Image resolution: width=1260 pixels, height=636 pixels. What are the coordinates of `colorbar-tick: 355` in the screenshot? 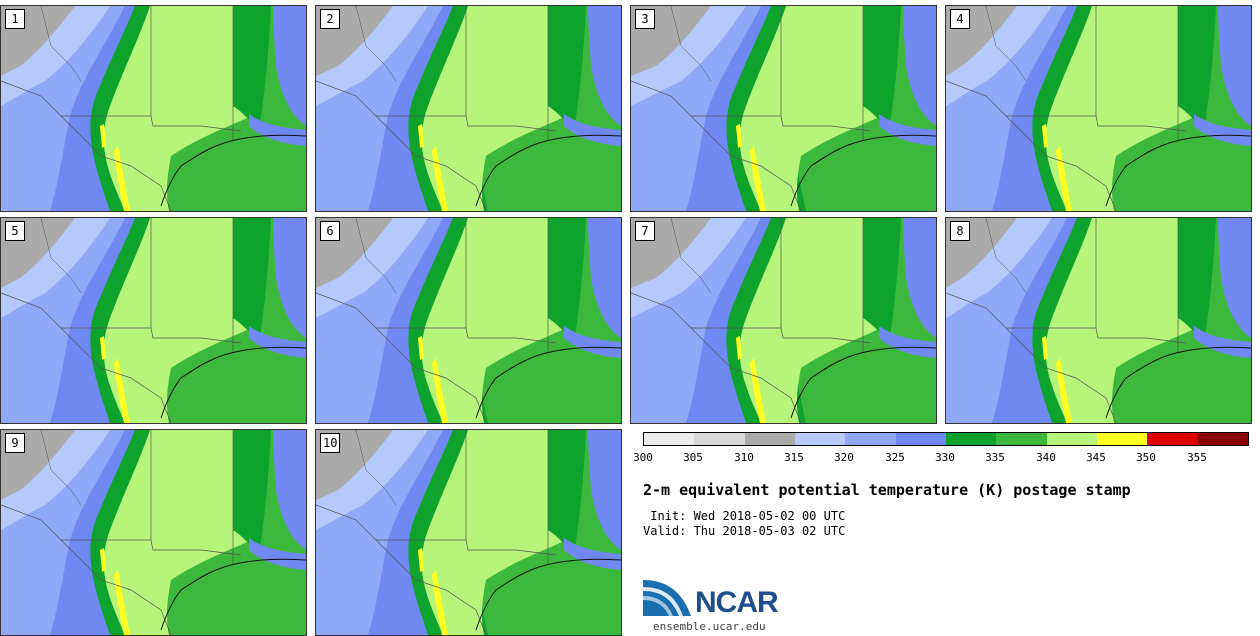 It's located at (1197, 457).